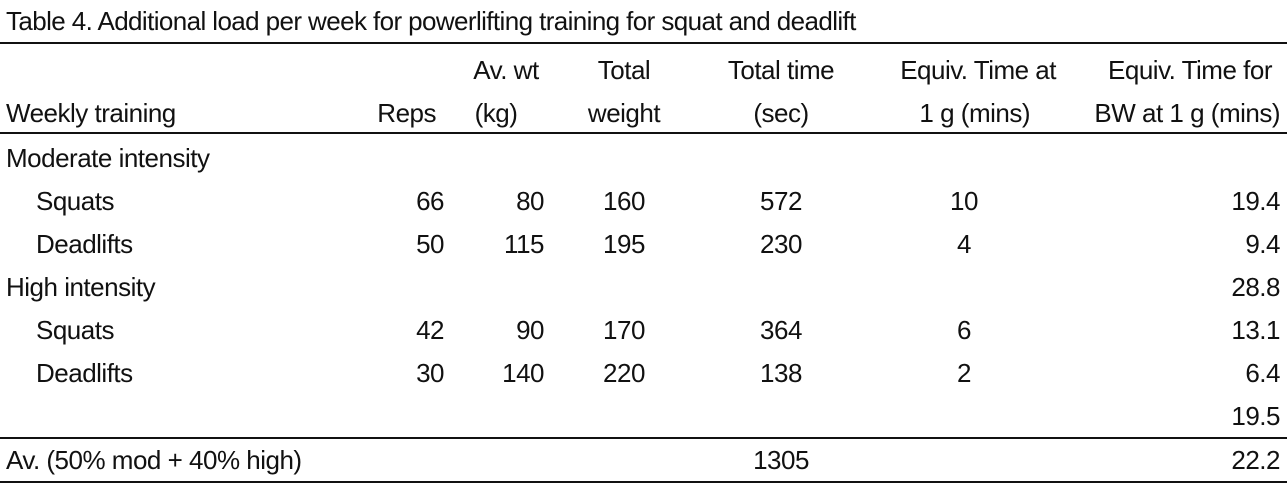 The height and width of the screenshot is (484, 1287). I want to click on cell-equiv-bw: 6.4, so click(1262, 373).